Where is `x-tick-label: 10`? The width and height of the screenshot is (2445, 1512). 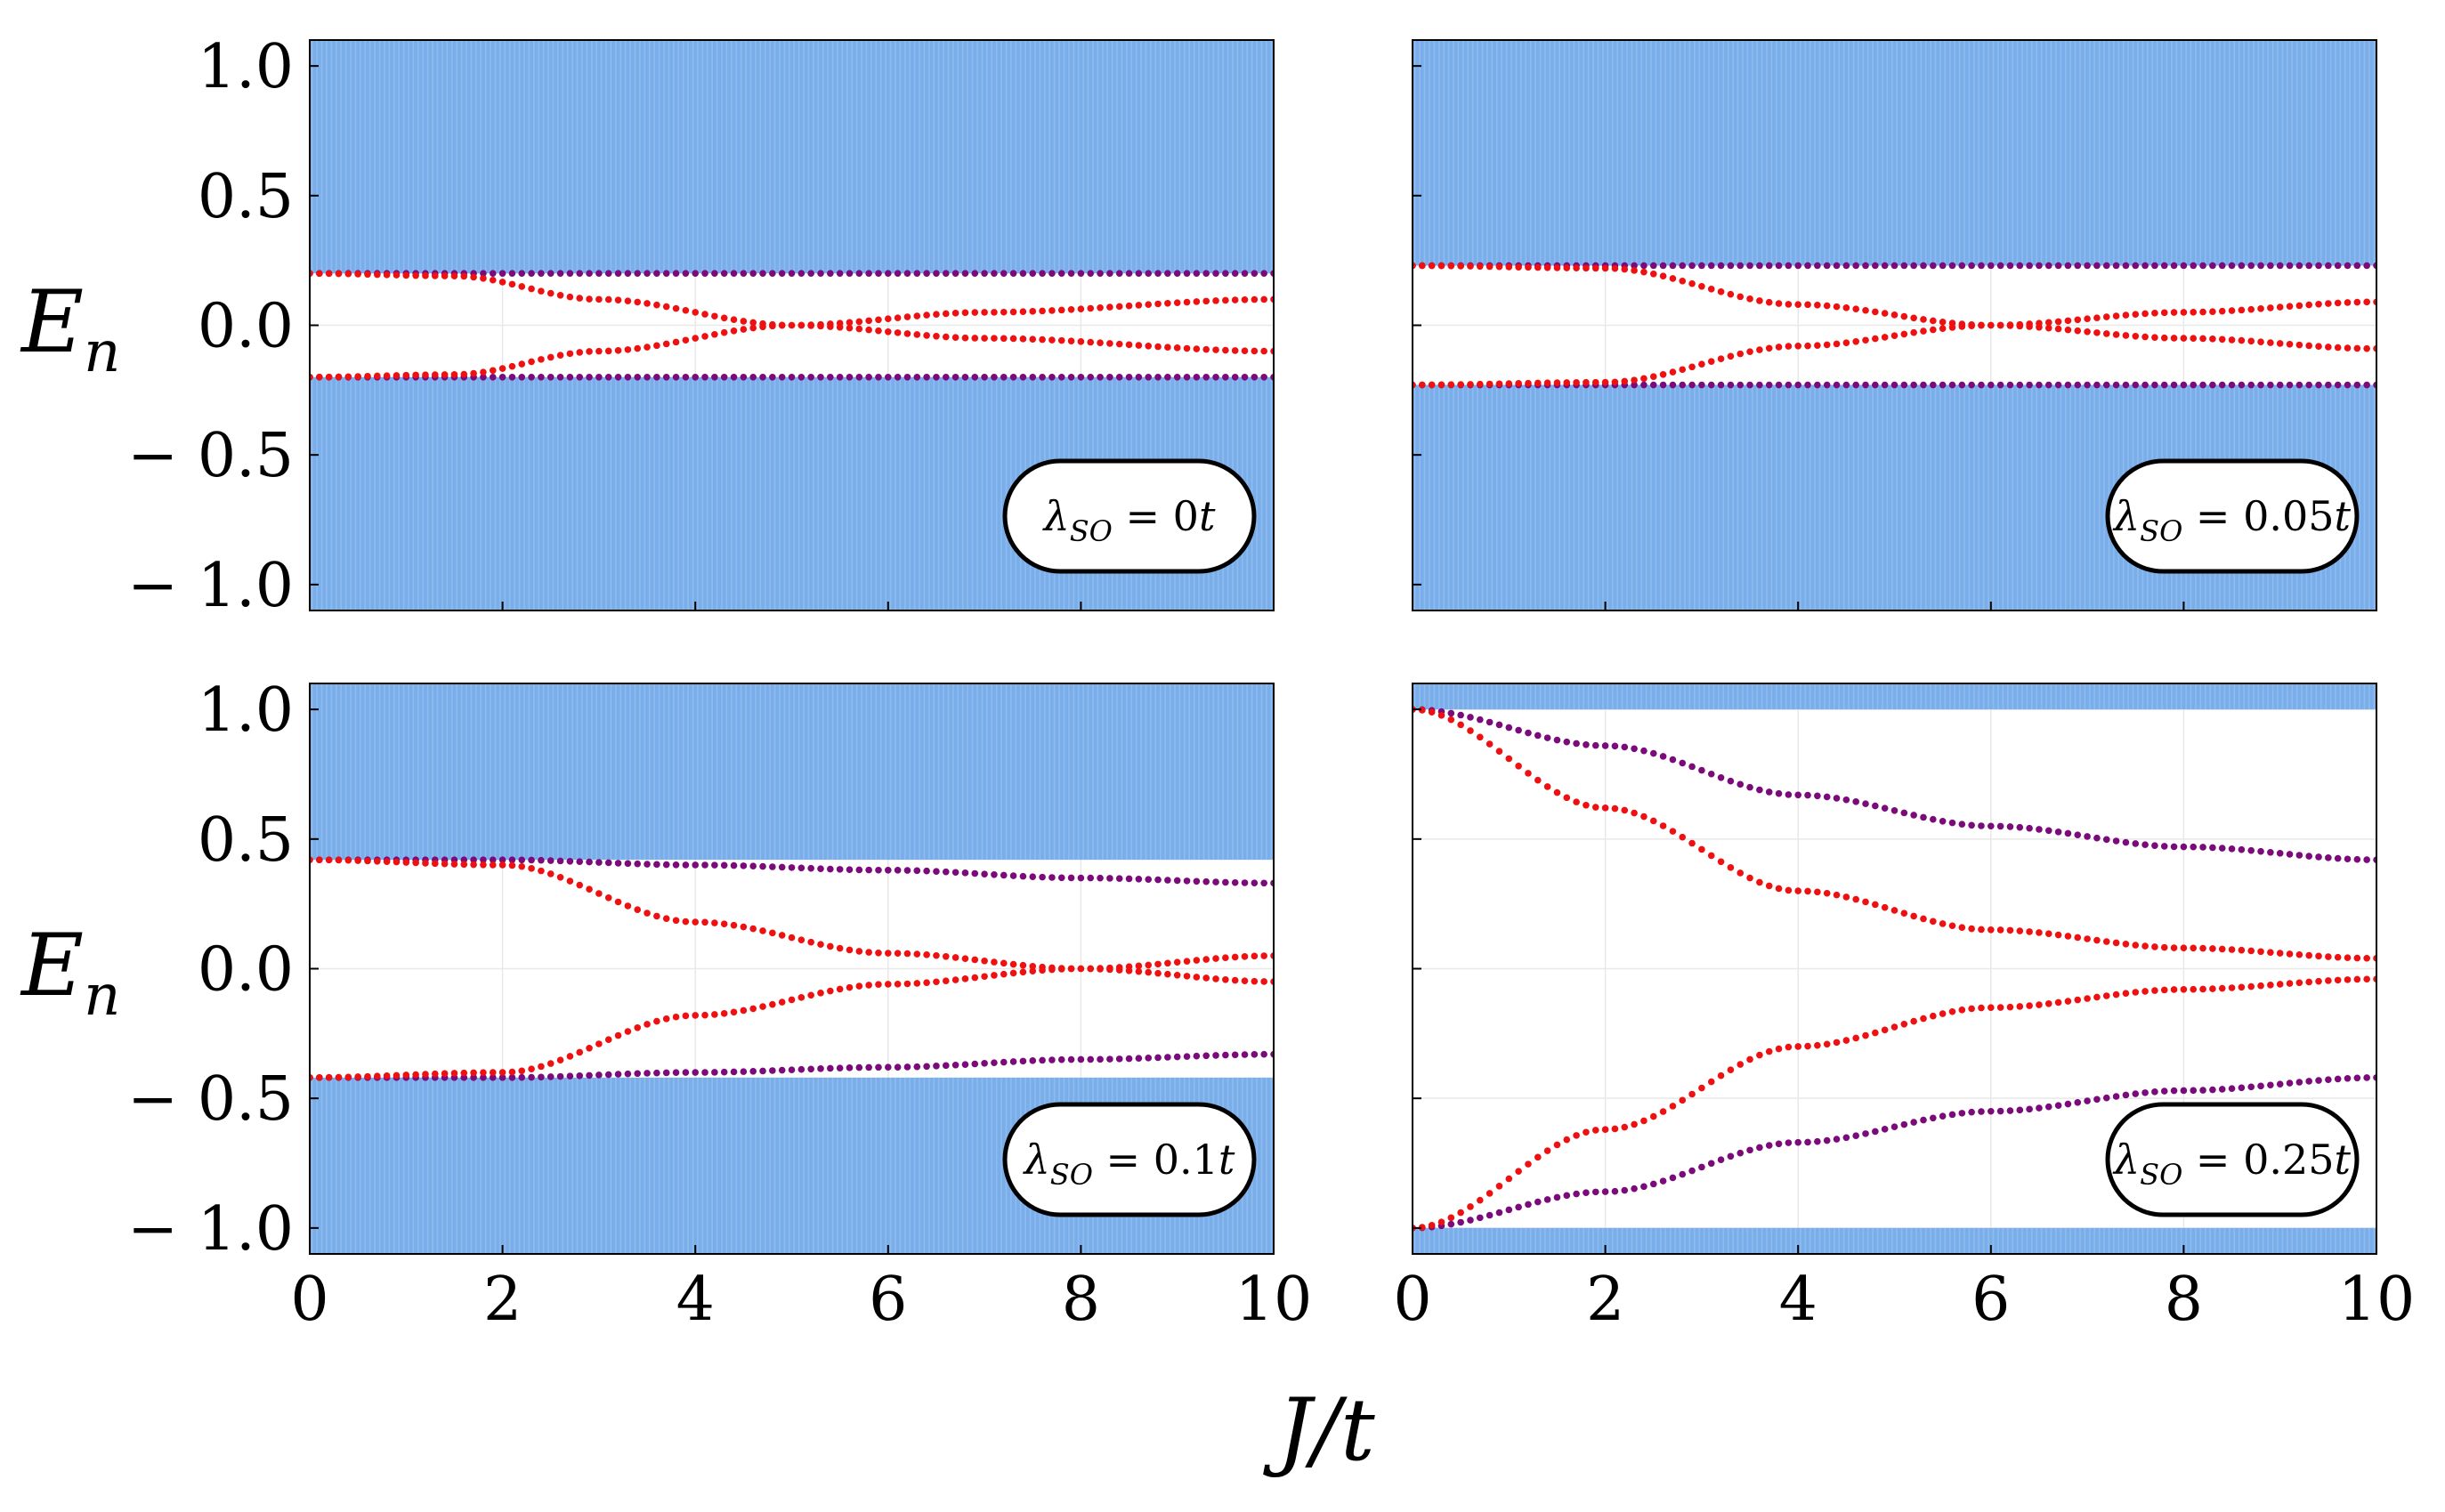
x-tick-label: 10 is located at coordinates (1274, 1300).